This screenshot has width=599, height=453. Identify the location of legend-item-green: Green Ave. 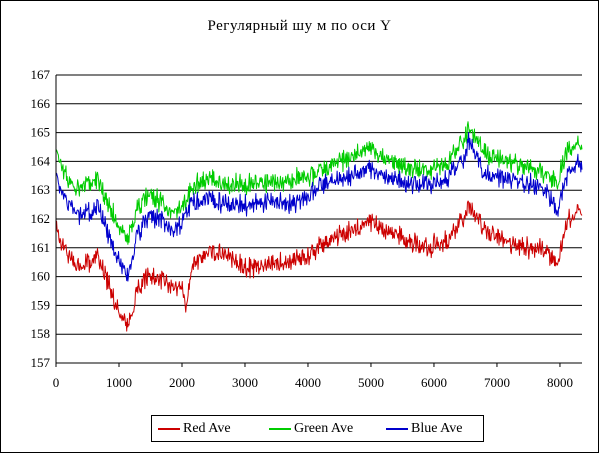
(311, 429).